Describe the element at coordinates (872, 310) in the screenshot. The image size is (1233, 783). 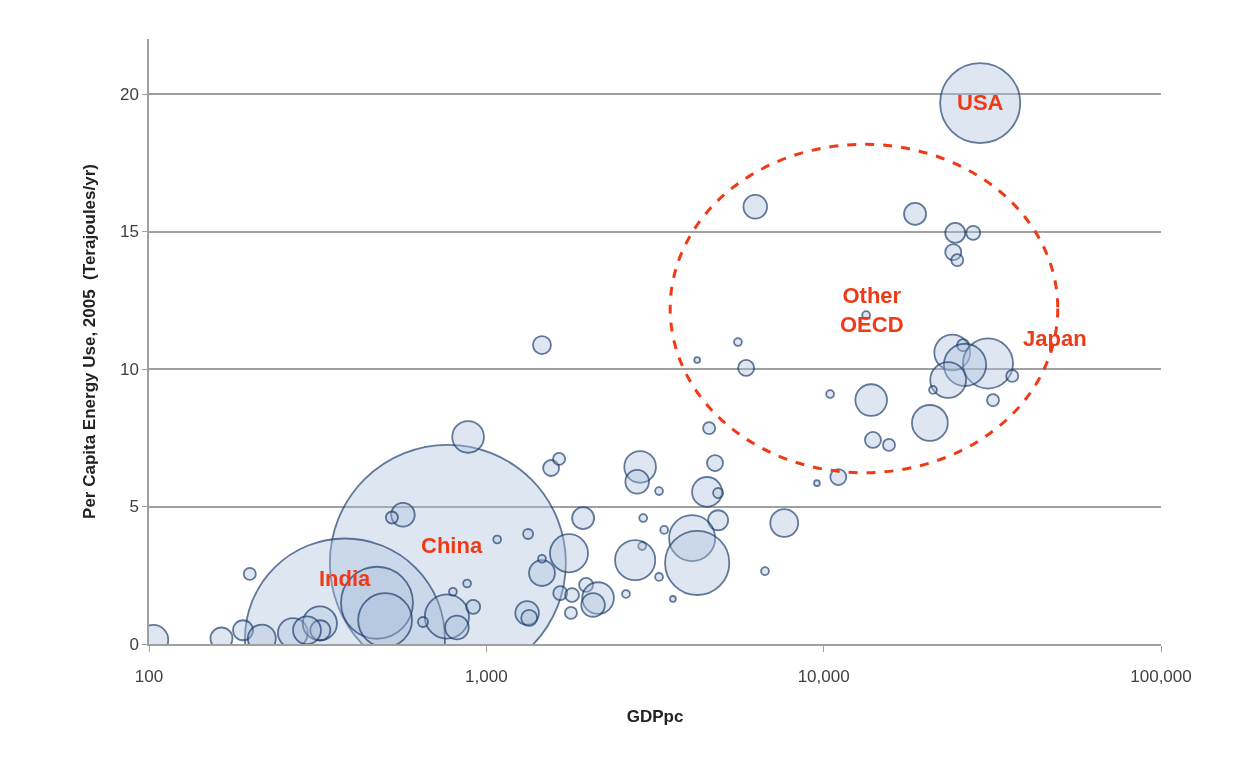
I see `annotation: Other OECD` at that location.